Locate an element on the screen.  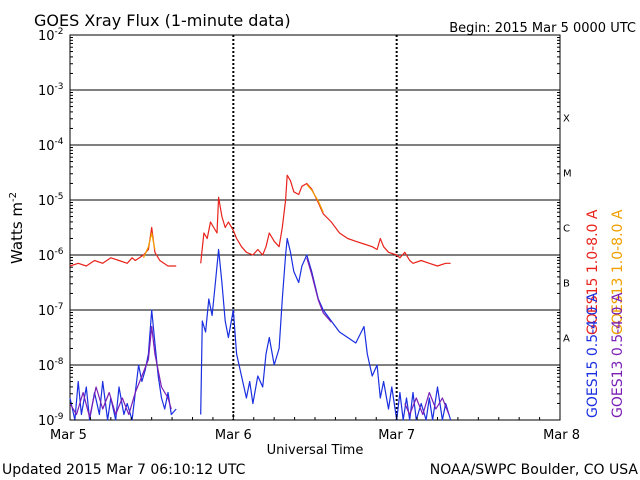
flare-class-a: A is located at coordinates (566, 339).